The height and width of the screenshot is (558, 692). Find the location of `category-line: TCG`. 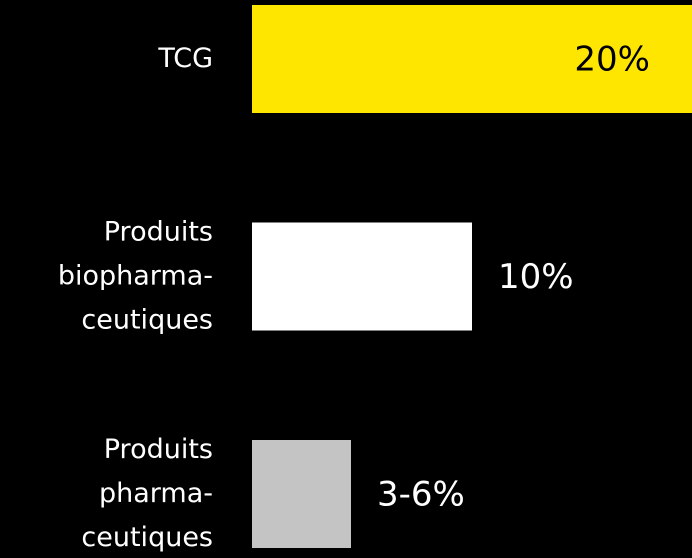

category-line: TCG is located at coordinates (185, 58).